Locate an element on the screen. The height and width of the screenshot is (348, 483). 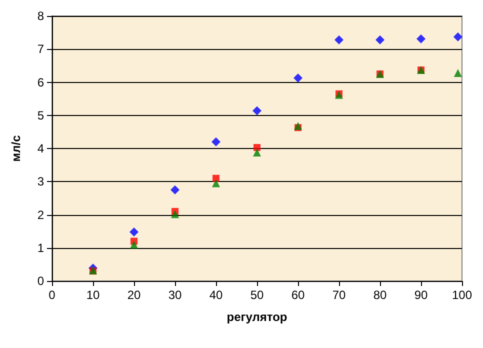
y-axis-title: мл/с is located at coordinates (16, 148).